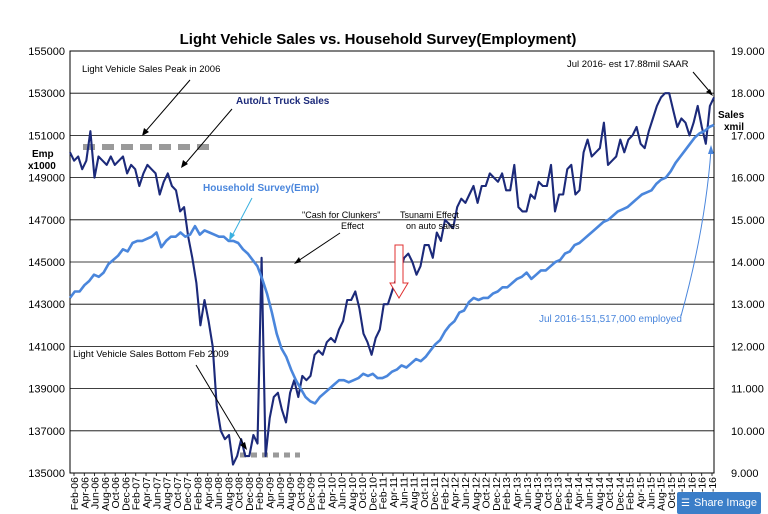 The height and width of the screenshot is (514, 768). What do you see at coordinates (319, 247) in the screenshot?
I see `clunkers-arrow` at bounding box center [319, 247].